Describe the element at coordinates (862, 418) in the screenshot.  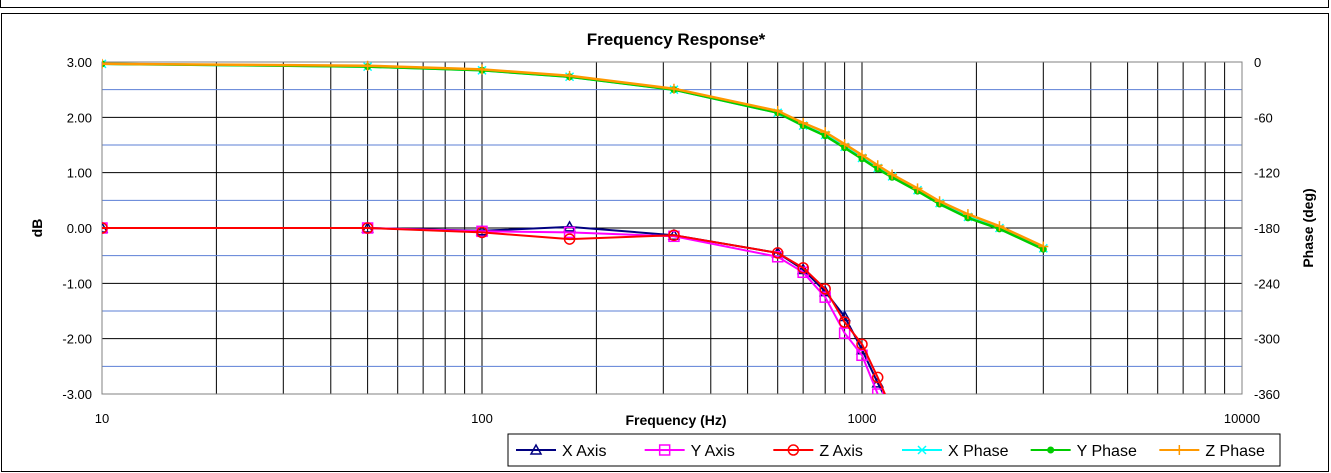
I see `x-tick-label: 1000` at that location.